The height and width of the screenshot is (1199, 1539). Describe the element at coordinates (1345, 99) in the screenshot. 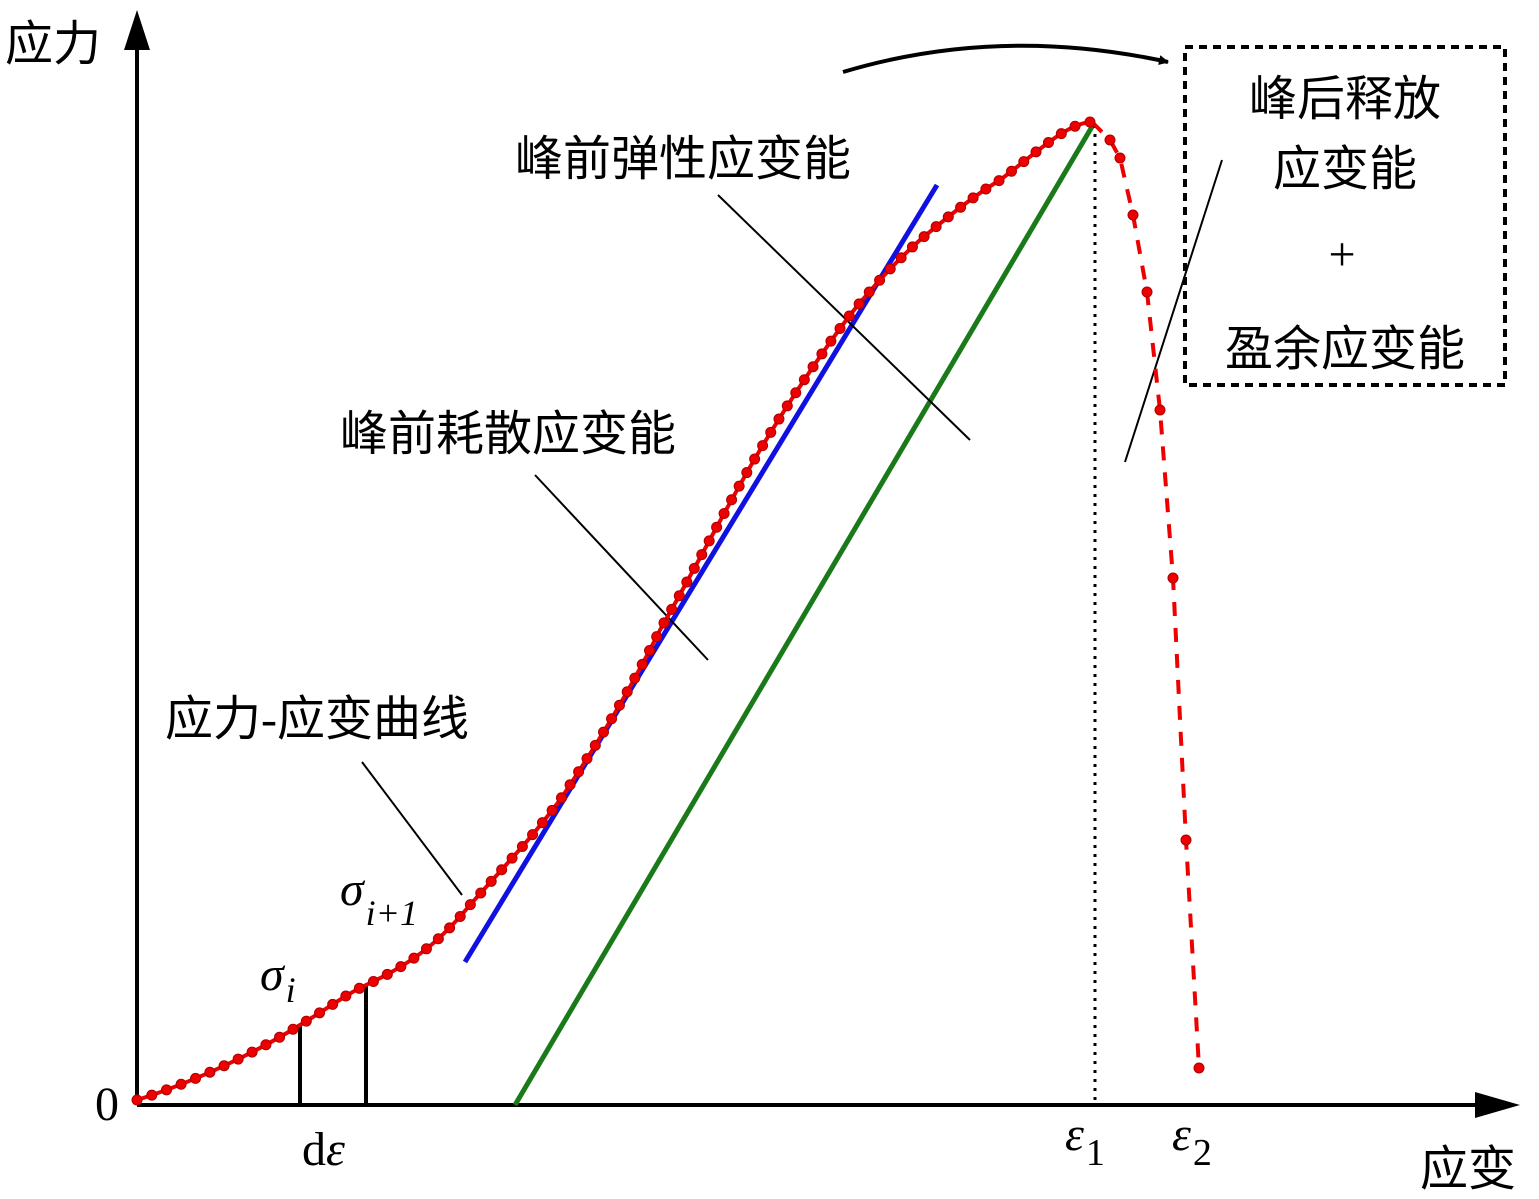

I see `box-line: 峰后释放` at that location.